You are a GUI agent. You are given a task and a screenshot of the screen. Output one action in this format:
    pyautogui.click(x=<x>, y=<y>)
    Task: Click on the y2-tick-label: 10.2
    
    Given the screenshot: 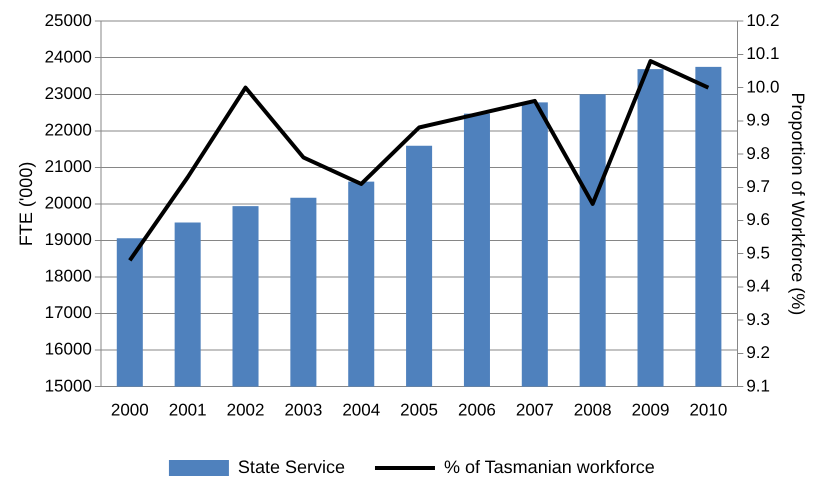 What is the action you would take?
    pyautogui.click(x=763, y=20)
    